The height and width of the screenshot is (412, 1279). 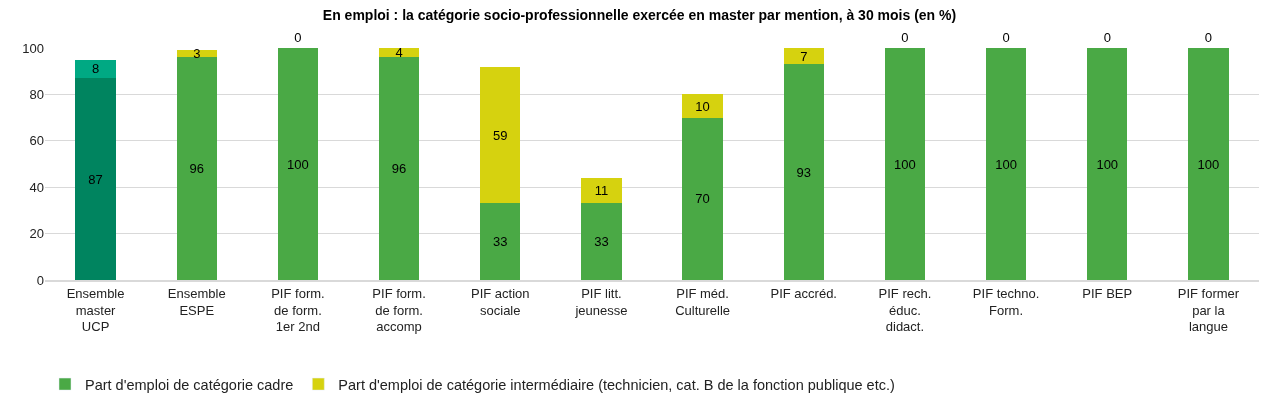 I want to click on x-tick-label: PIF techno. Form., so click(x=1006, y=301).